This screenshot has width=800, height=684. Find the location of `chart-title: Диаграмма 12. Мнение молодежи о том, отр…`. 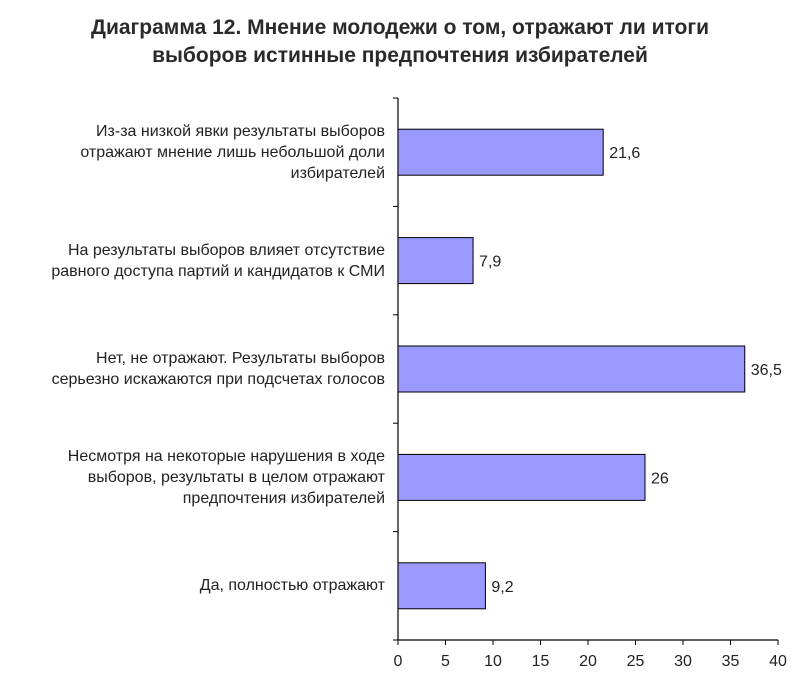

chart-title: Диаграмма 12. Мнение молодежи о том, отр… is located at coordinates (400, 42).